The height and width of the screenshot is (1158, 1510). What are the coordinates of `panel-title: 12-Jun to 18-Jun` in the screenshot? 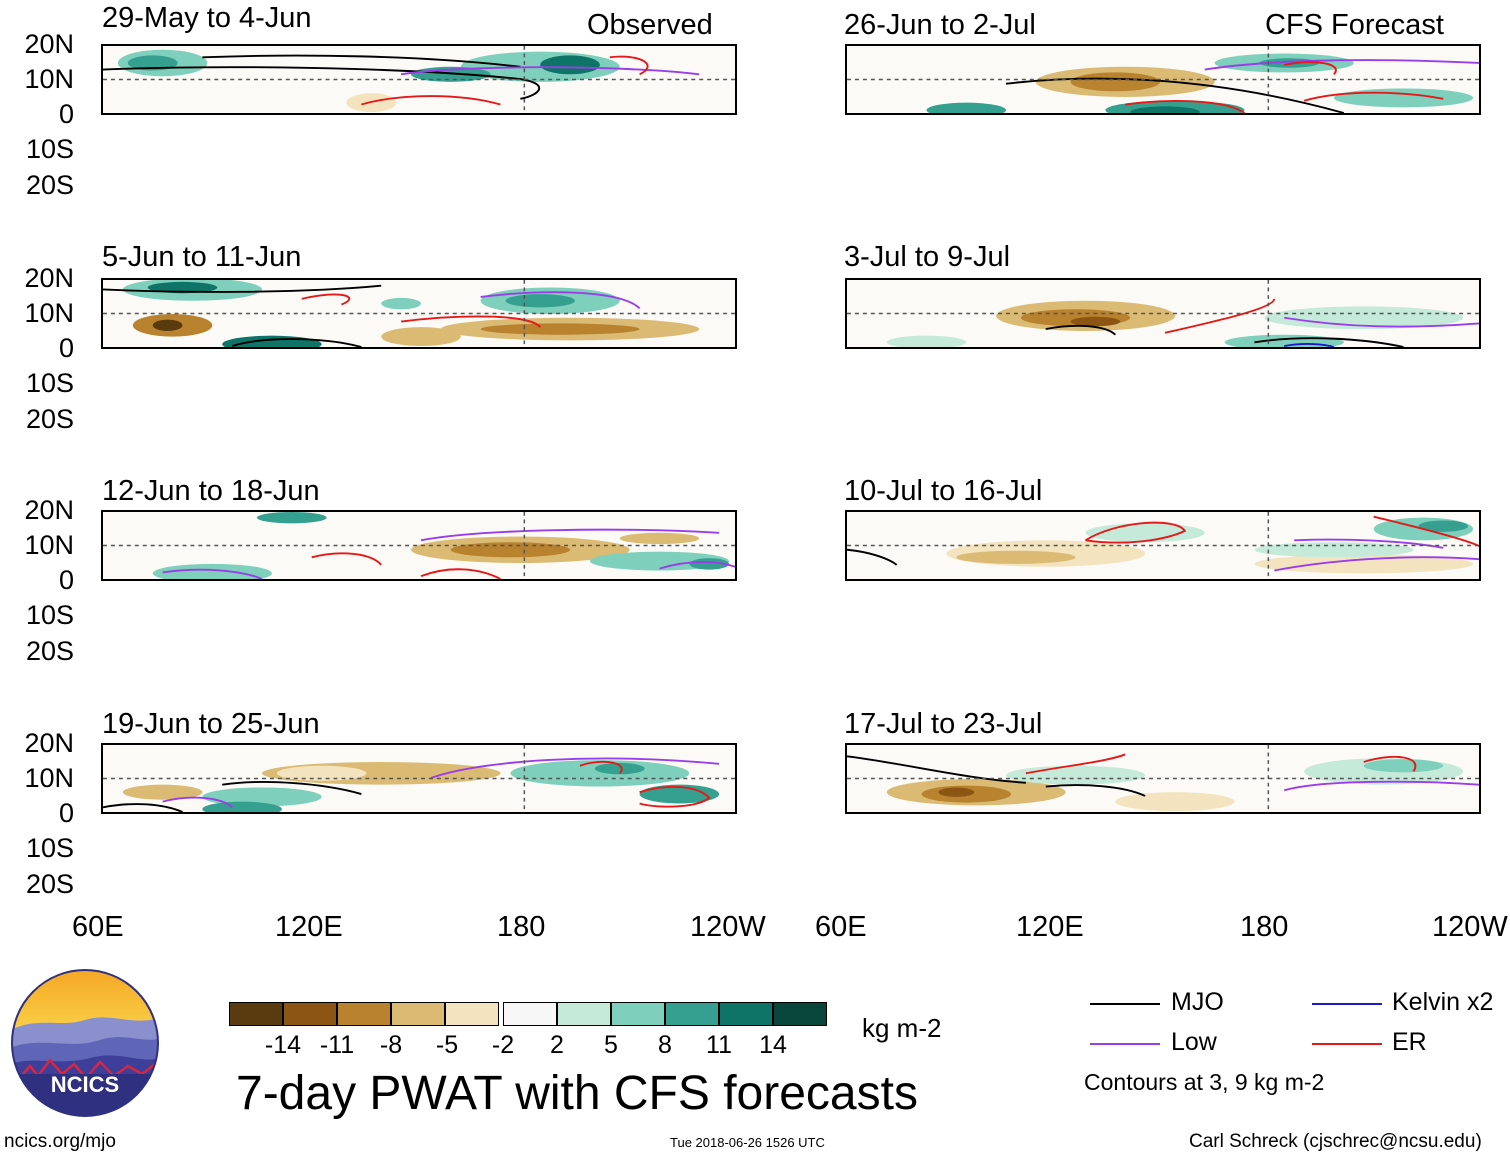 It's located at (211, 491).